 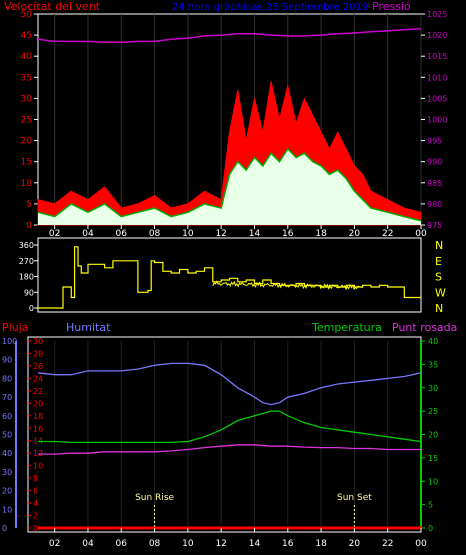 I want to click on pressure-ytick-label: 1000, so click(x=437, y=120).